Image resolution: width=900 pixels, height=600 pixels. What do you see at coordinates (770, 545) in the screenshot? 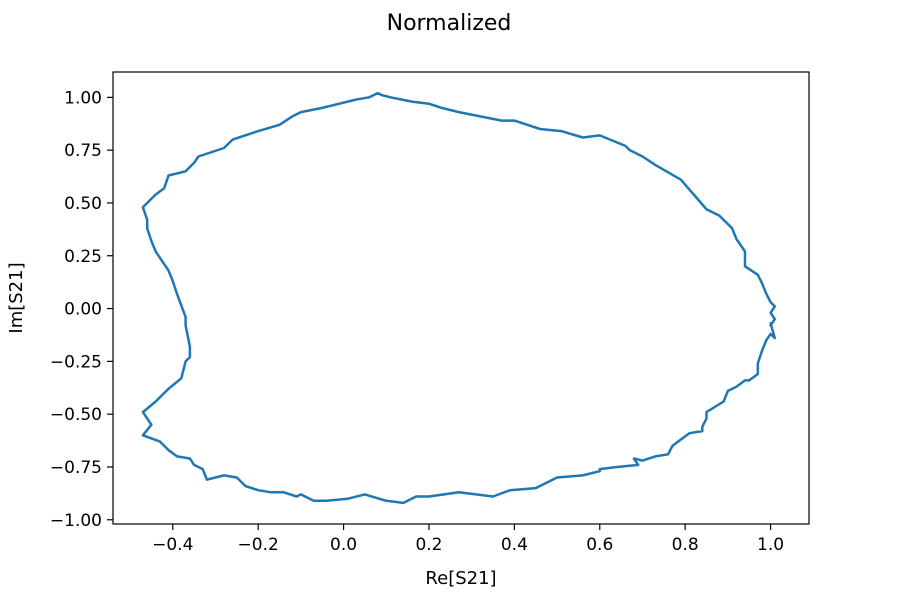
I see `x-tick-label: 1.0` at bounding box center [770, 545].